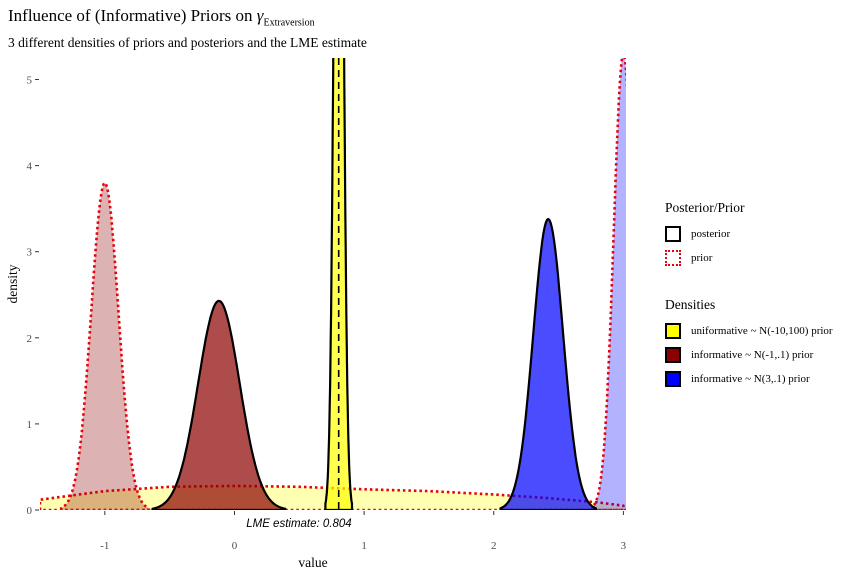 The image size is (864, 576). I want to click on y-axis-title: density, so click(12, 283).